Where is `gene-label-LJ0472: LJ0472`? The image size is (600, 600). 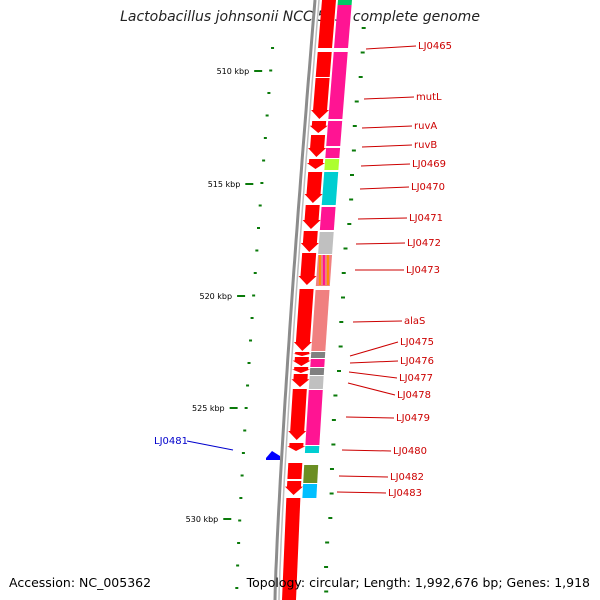 gene-label-LJ0472: LJ0472 is located at coordinates (424, 243).